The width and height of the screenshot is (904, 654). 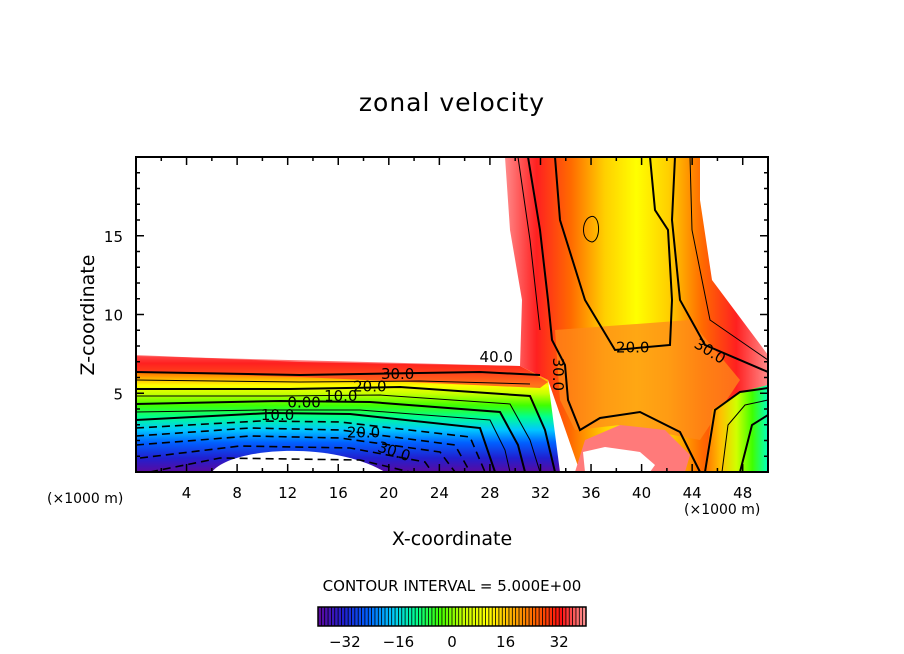 I want to click on x-tick-label: 12, so click(x=287, y=493).